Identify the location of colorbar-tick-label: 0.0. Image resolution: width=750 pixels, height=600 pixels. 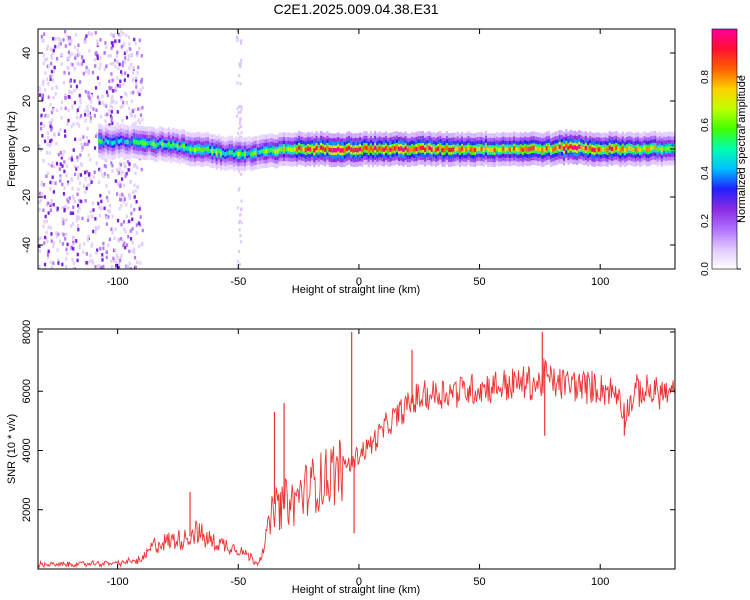
(705, 269).